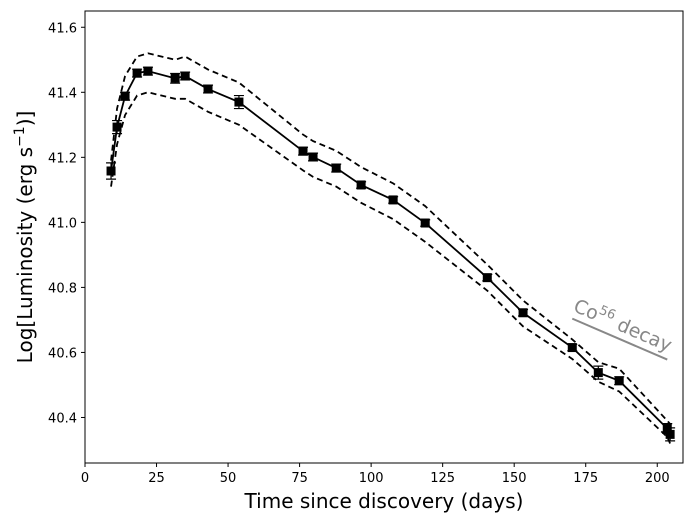 This screenshot has width=691, height=517. I want to click on x-tick-label: 50, so click(228, 478).